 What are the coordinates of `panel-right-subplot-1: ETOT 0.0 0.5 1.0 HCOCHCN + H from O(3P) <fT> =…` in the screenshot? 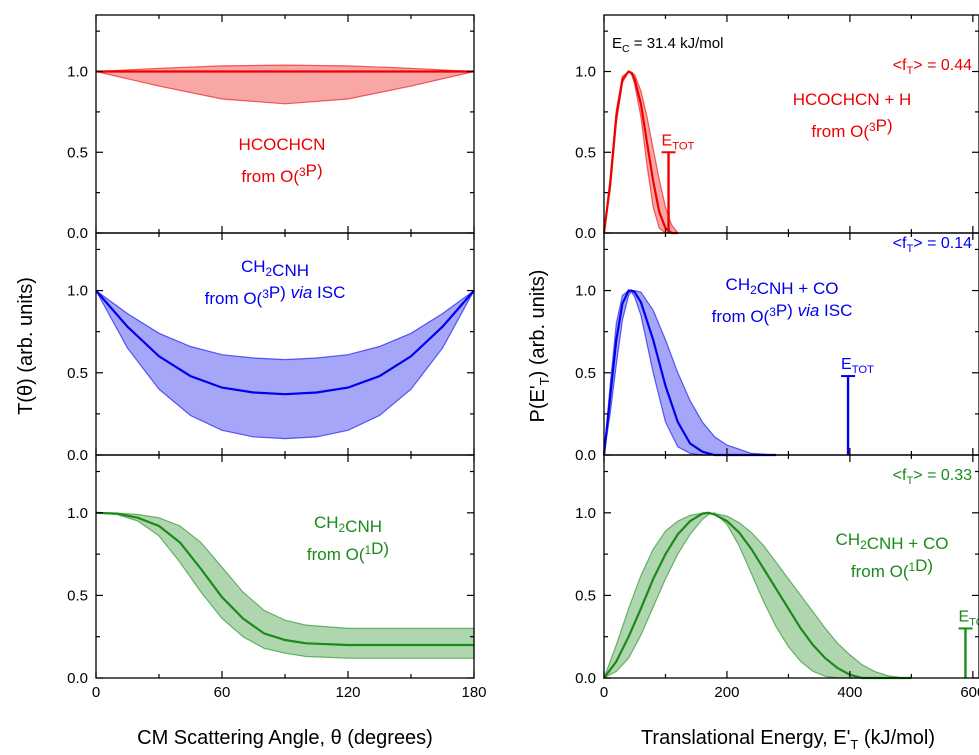 It's located at (777, 128).